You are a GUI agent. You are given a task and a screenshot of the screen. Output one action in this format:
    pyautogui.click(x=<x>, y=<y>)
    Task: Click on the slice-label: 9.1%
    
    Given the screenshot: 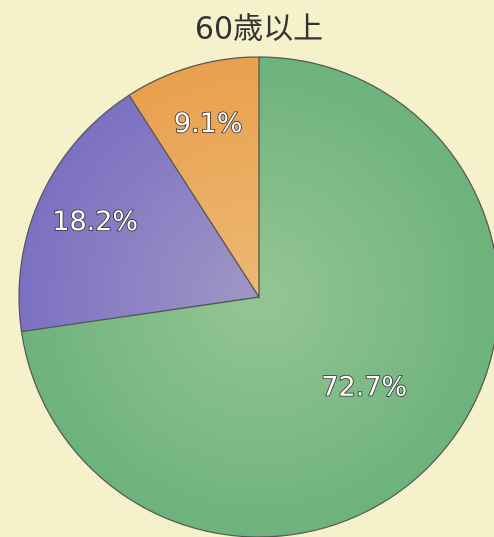 What is the action you would take?
    pyautogui.click(x=208, y=123)
    